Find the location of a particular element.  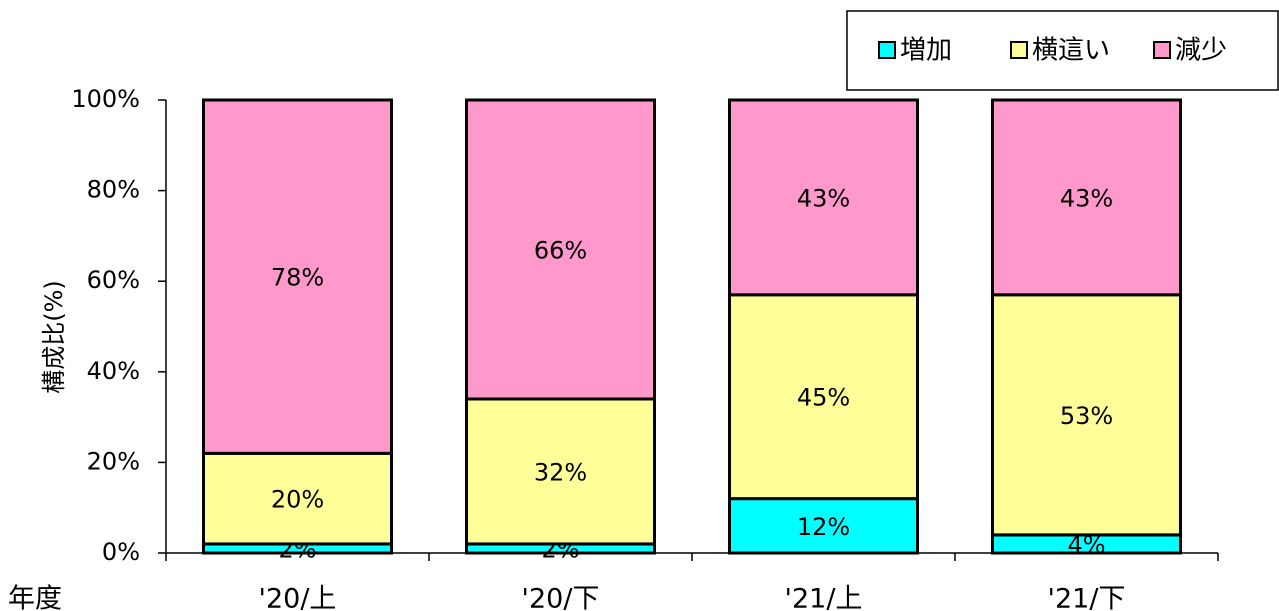

value-label: 20% is located at coordinates (297, 500).